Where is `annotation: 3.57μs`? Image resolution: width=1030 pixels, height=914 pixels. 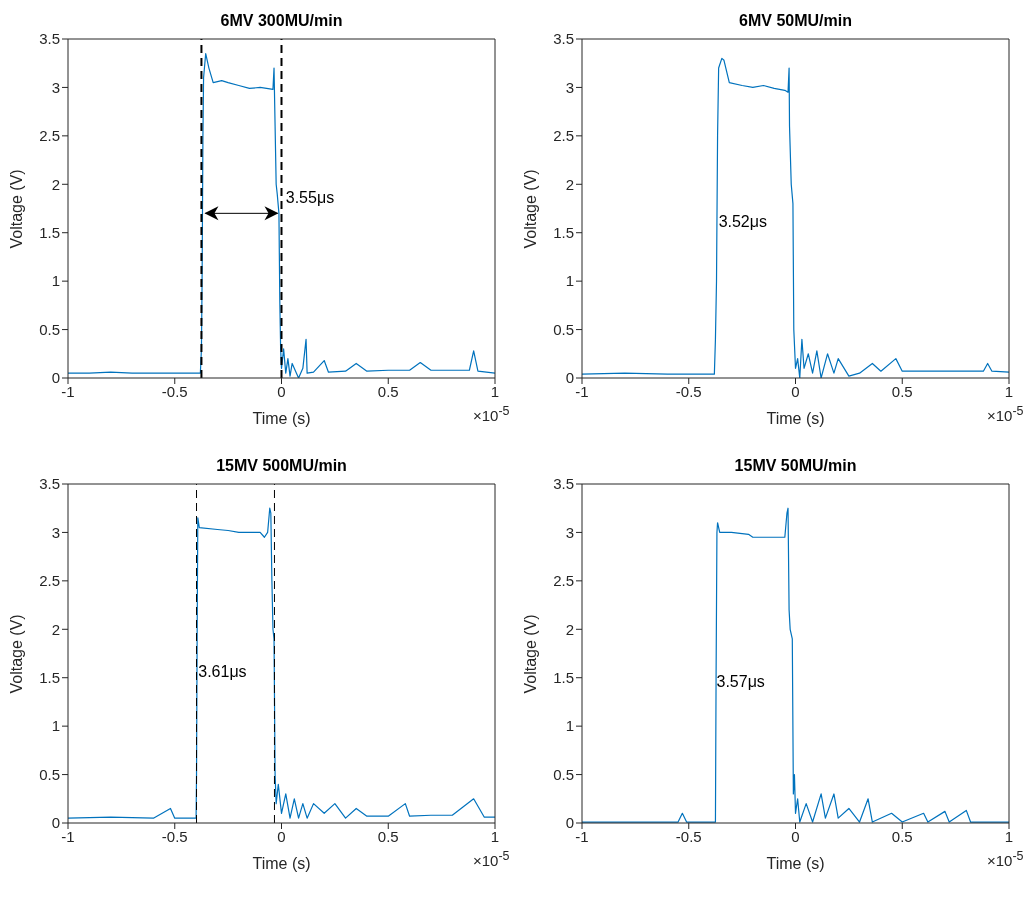 annotation: 3.57μs is located at coordinates (740, 681).